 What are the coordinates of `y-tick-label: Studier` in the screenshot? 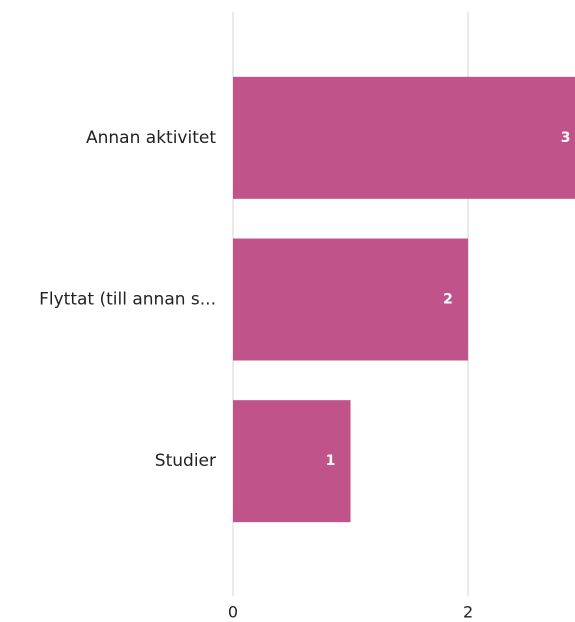 It's located at (185, 461).